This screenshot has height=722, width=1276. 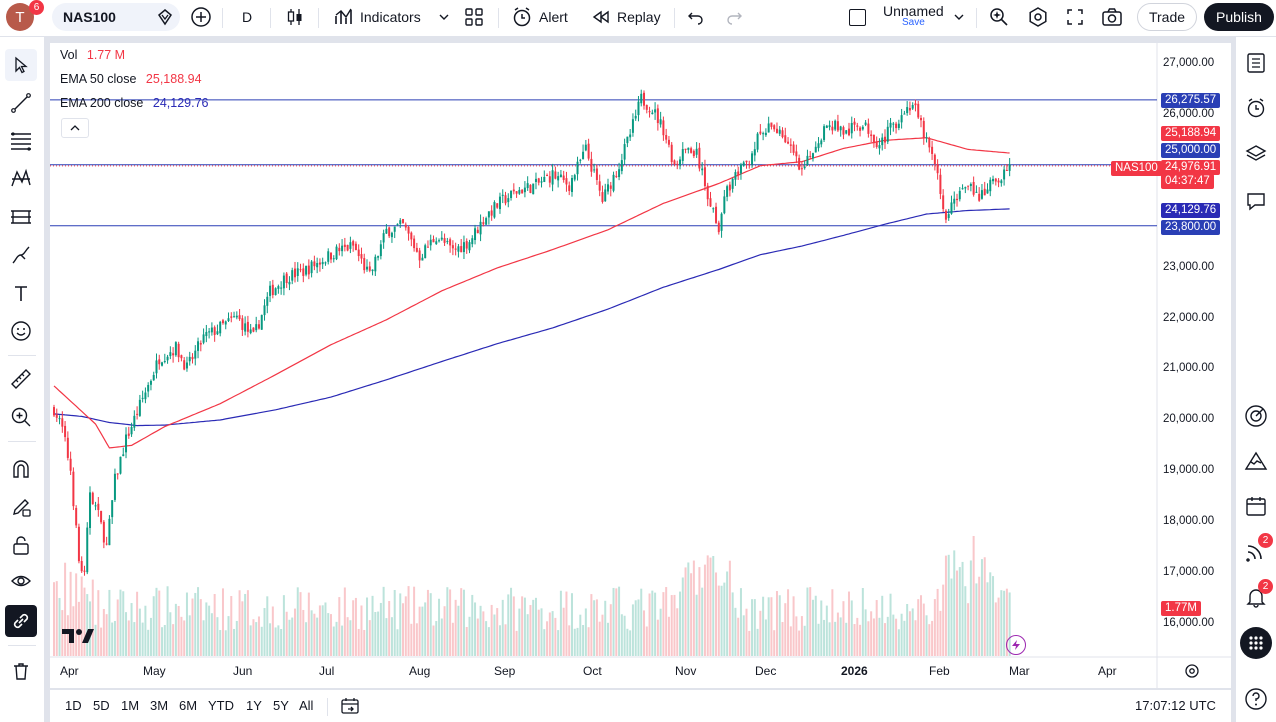 I want to click on compare-add-button, so click(x=201, y=17).